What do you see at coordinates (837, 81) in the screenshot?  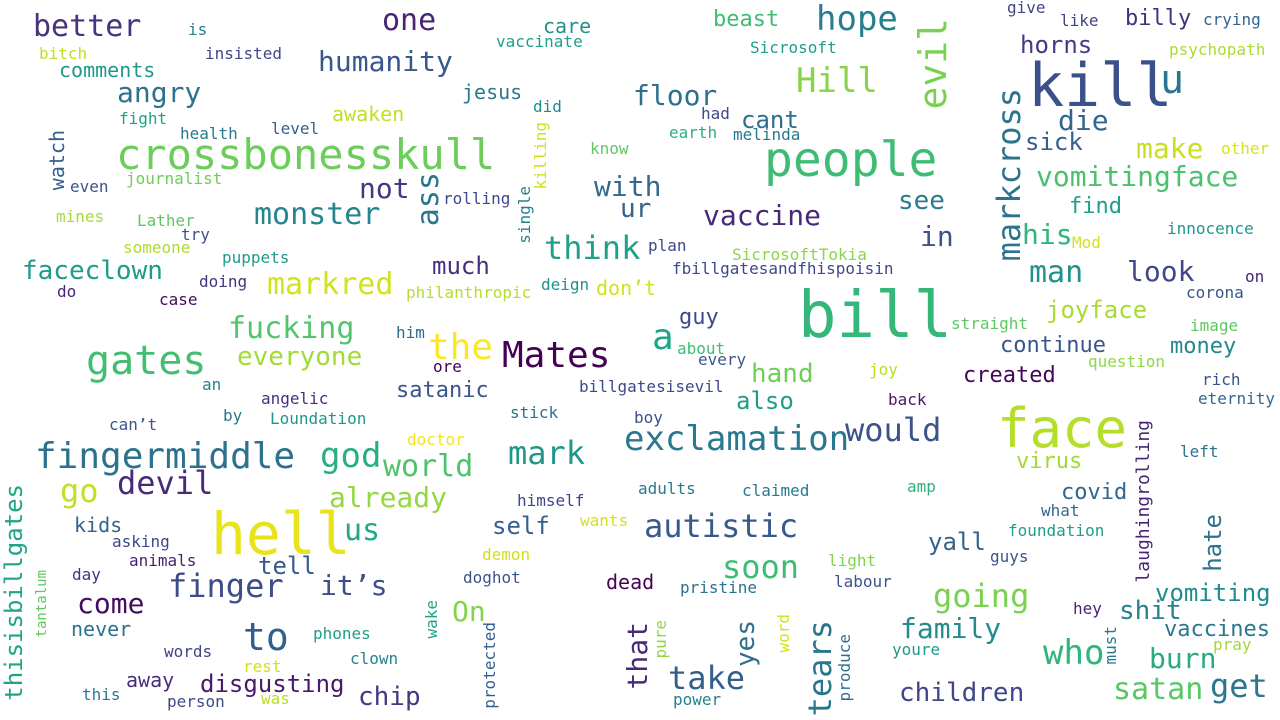 I see `word-hill: Hill` at bounding box center [837, 81].